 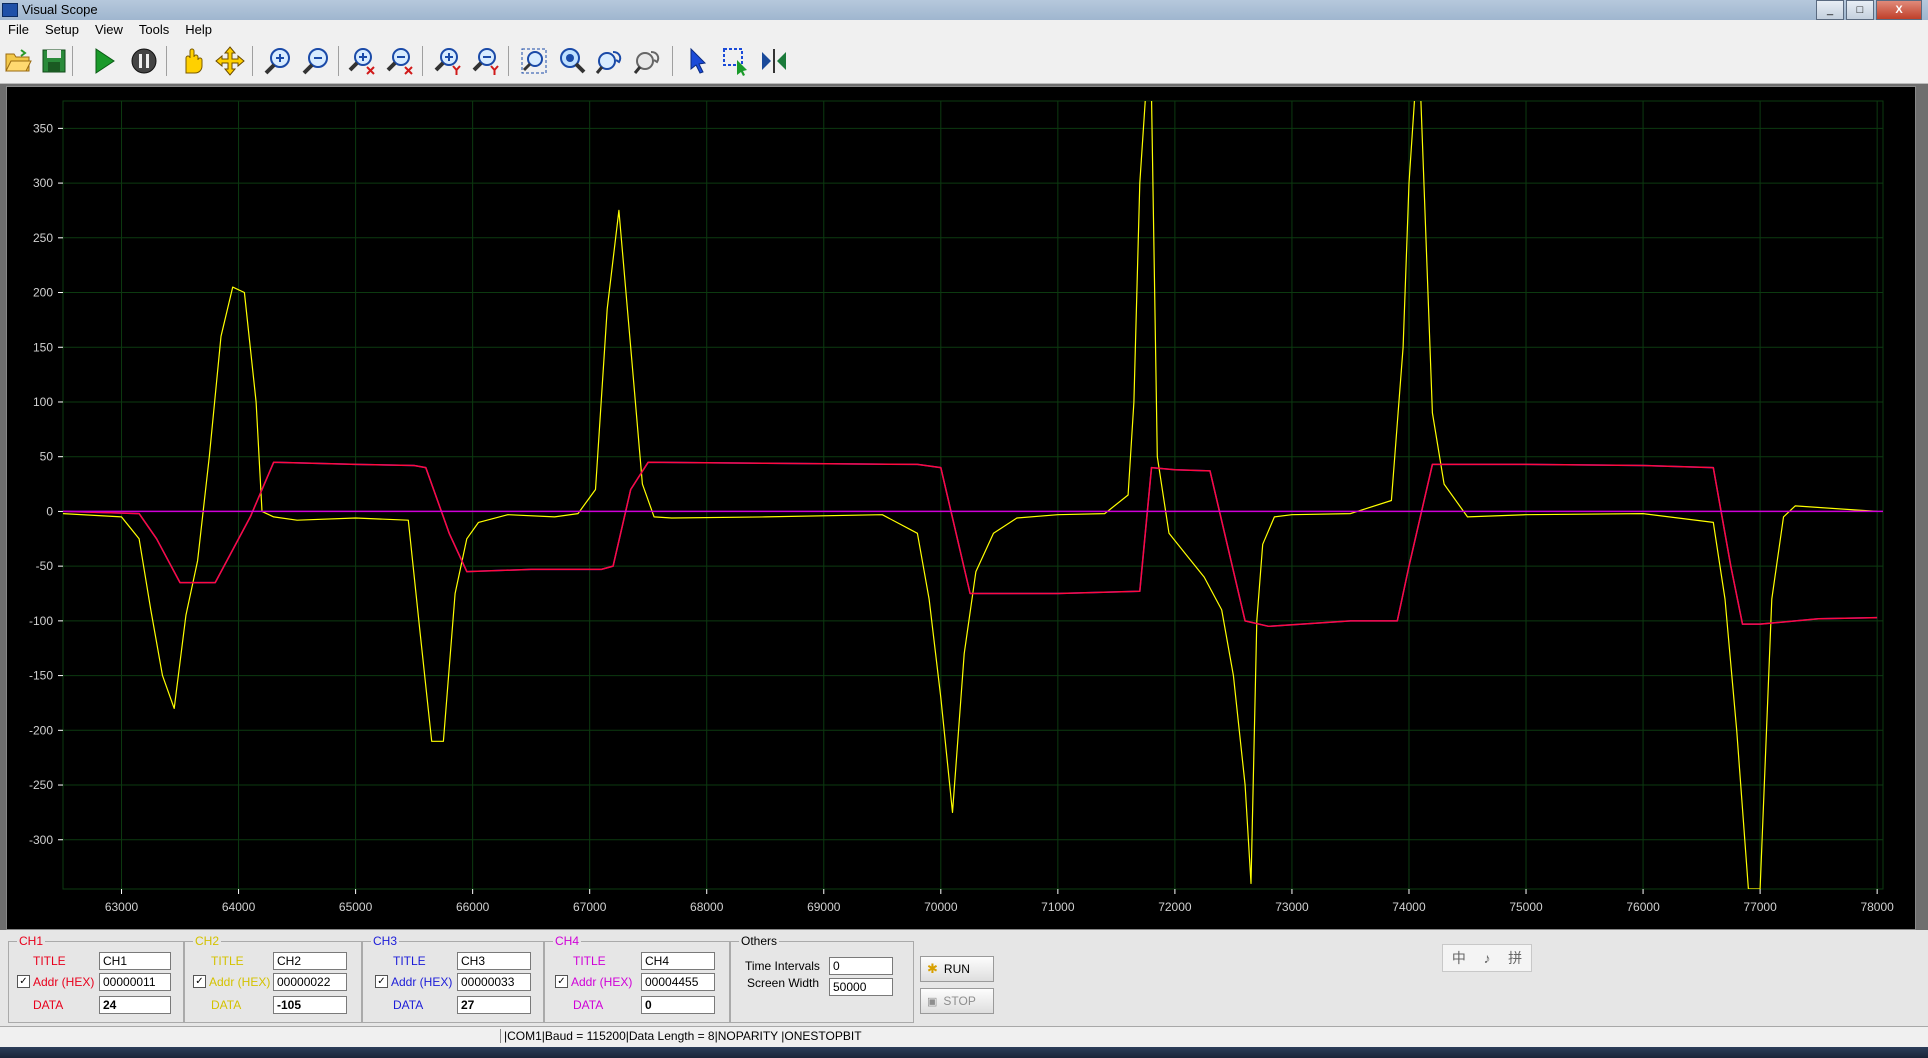 What do you see at coordinates (198, 29) in the screenshot?
I see `menu-help: Help` at bounding box center [198, 29].